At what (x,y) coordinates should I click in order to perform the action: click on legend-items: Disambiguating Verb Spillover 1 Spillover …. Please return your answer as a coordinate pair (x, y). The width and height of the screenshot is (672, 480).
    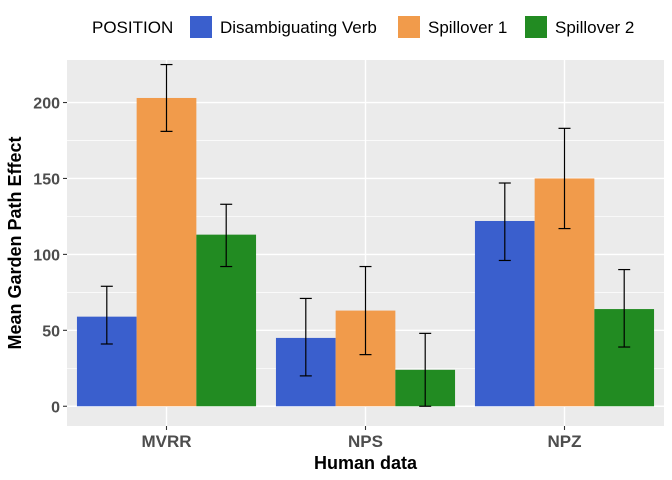
    Looking at the image, I should click on (412, 27).